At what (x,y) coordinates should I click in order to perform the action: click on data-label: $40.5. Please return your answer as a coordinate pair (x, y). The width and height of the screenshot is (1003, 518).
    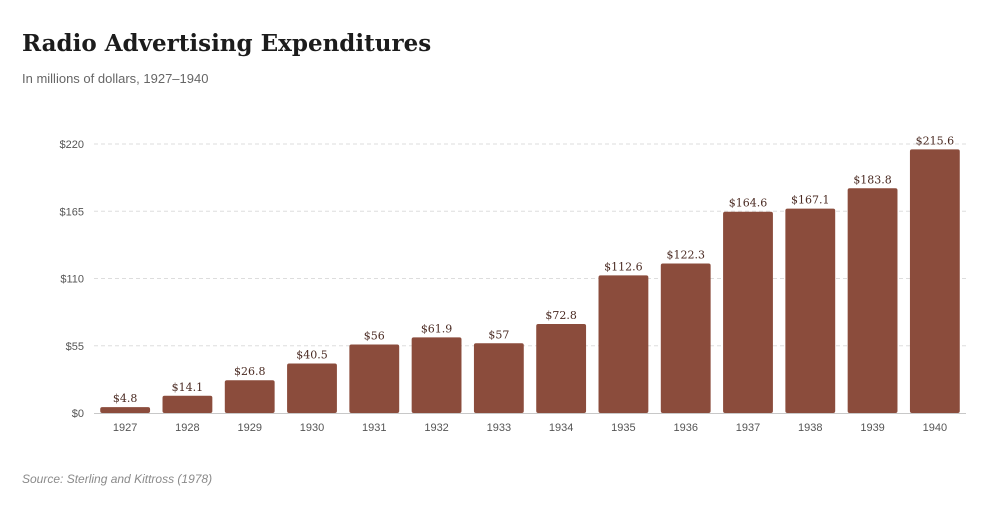
    Looking at the image, I should click on (312, 354).